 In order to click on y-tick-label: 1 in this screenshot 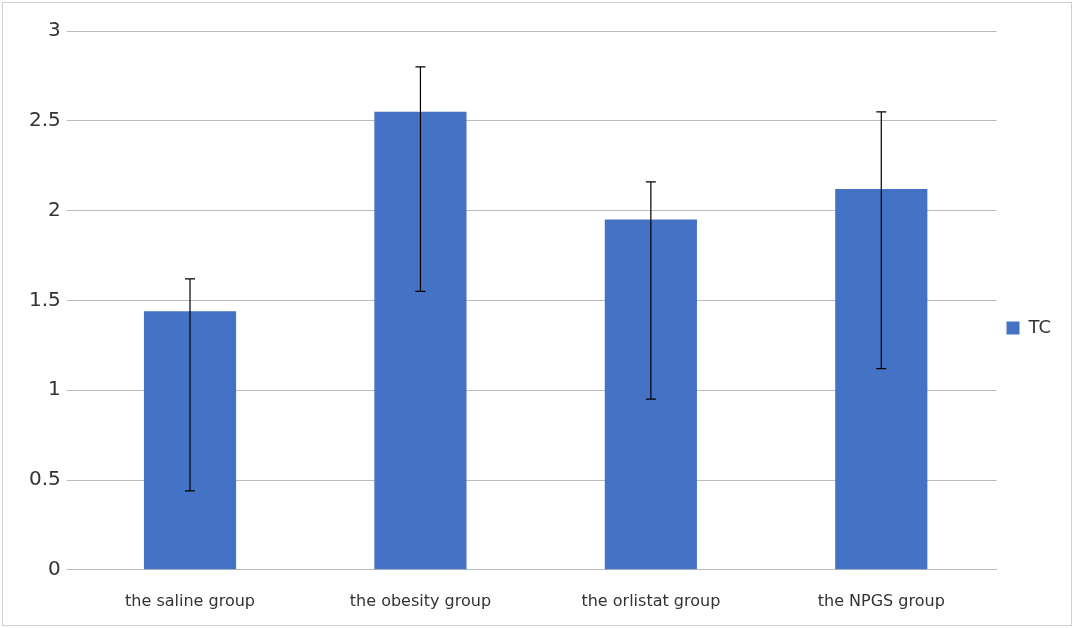, I will do `click(54, 388)`.